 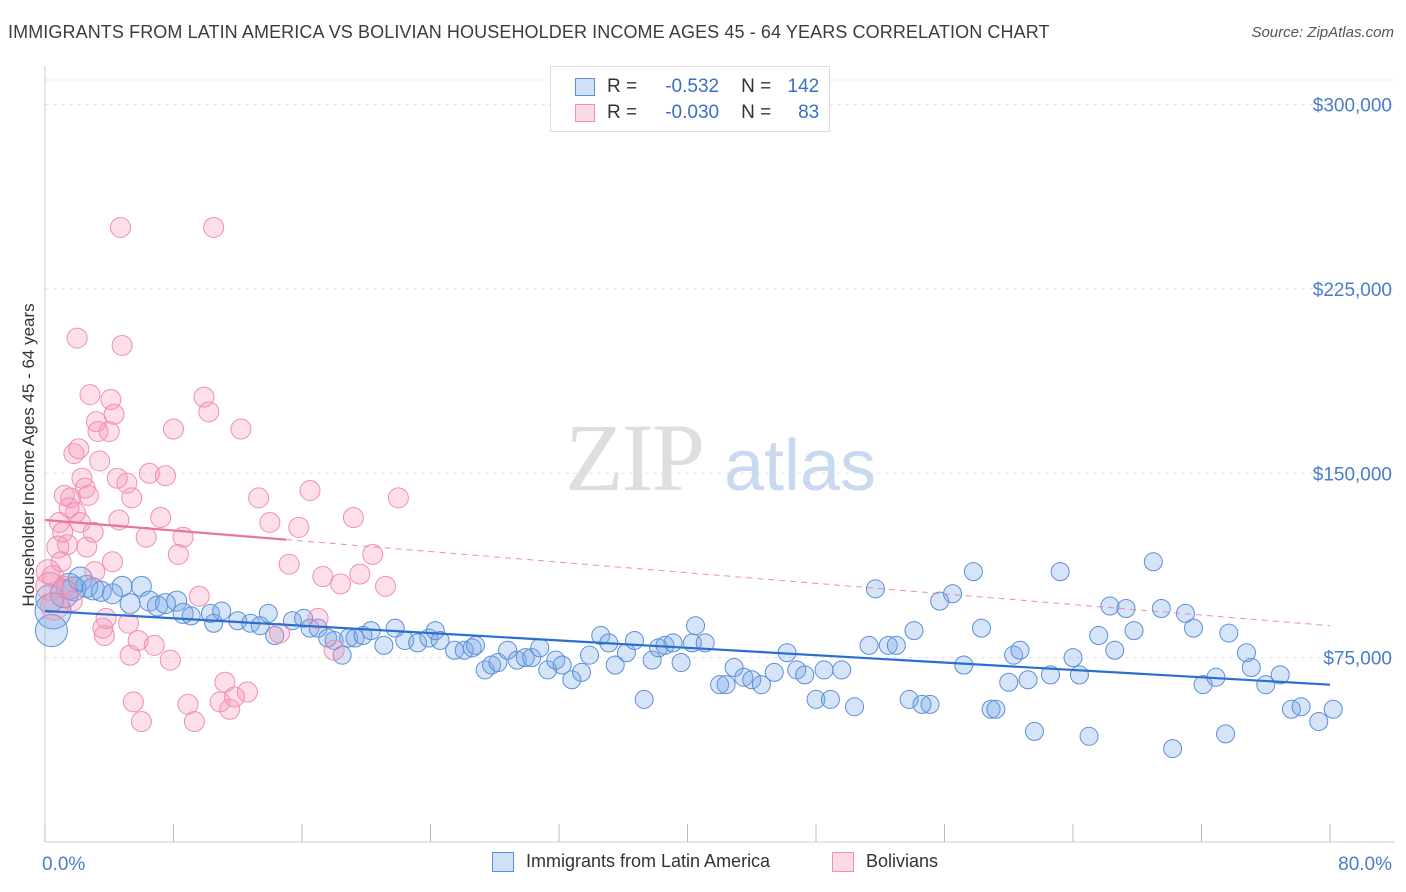 What do you see at coordinates (1365, 864) in the screenshot?
I see `x-tick-label: 80.0%` at bounding box center [1365, 864].